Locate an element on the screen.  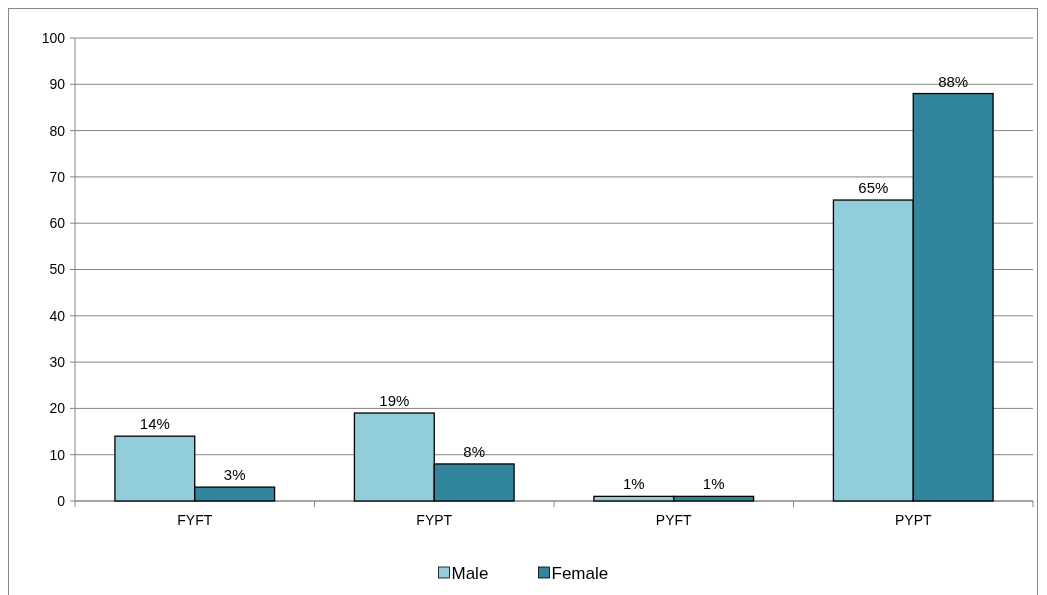
data-label: 14% is located at coordinates (154, 424).